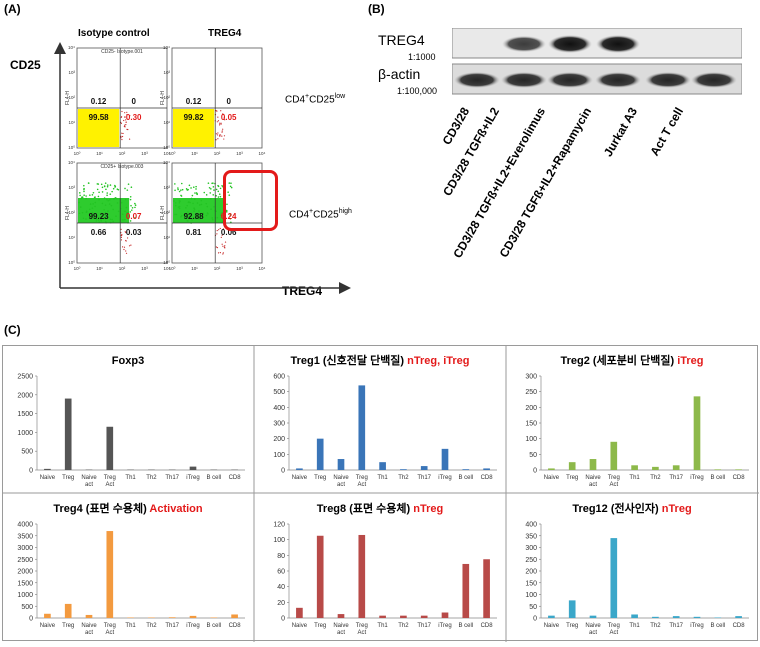 The height and width of the screenshot is (647, 760). Describe the element at coordinates (134, 232) in the screenshot. I see `quadrant-value: 0.03` at that location.